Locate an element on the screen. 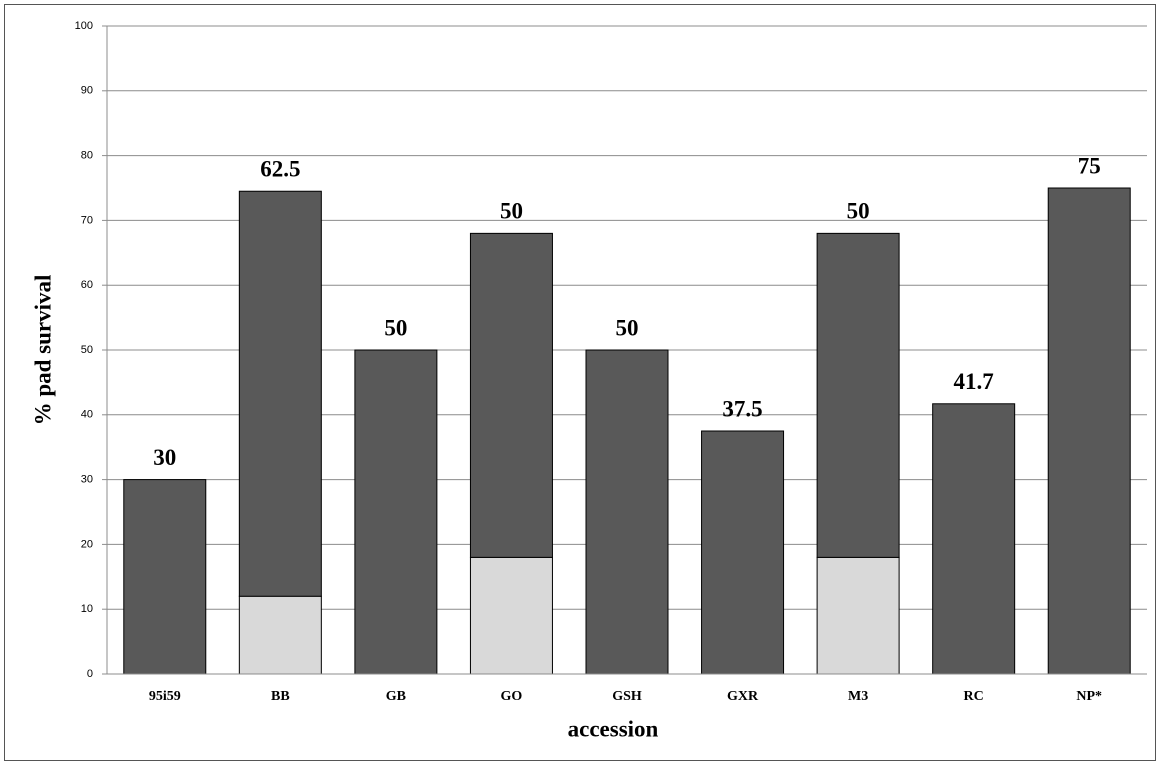 This screenshot has height=765, width=1160. value-label: 37.5 is located at coordinates (742, 408).